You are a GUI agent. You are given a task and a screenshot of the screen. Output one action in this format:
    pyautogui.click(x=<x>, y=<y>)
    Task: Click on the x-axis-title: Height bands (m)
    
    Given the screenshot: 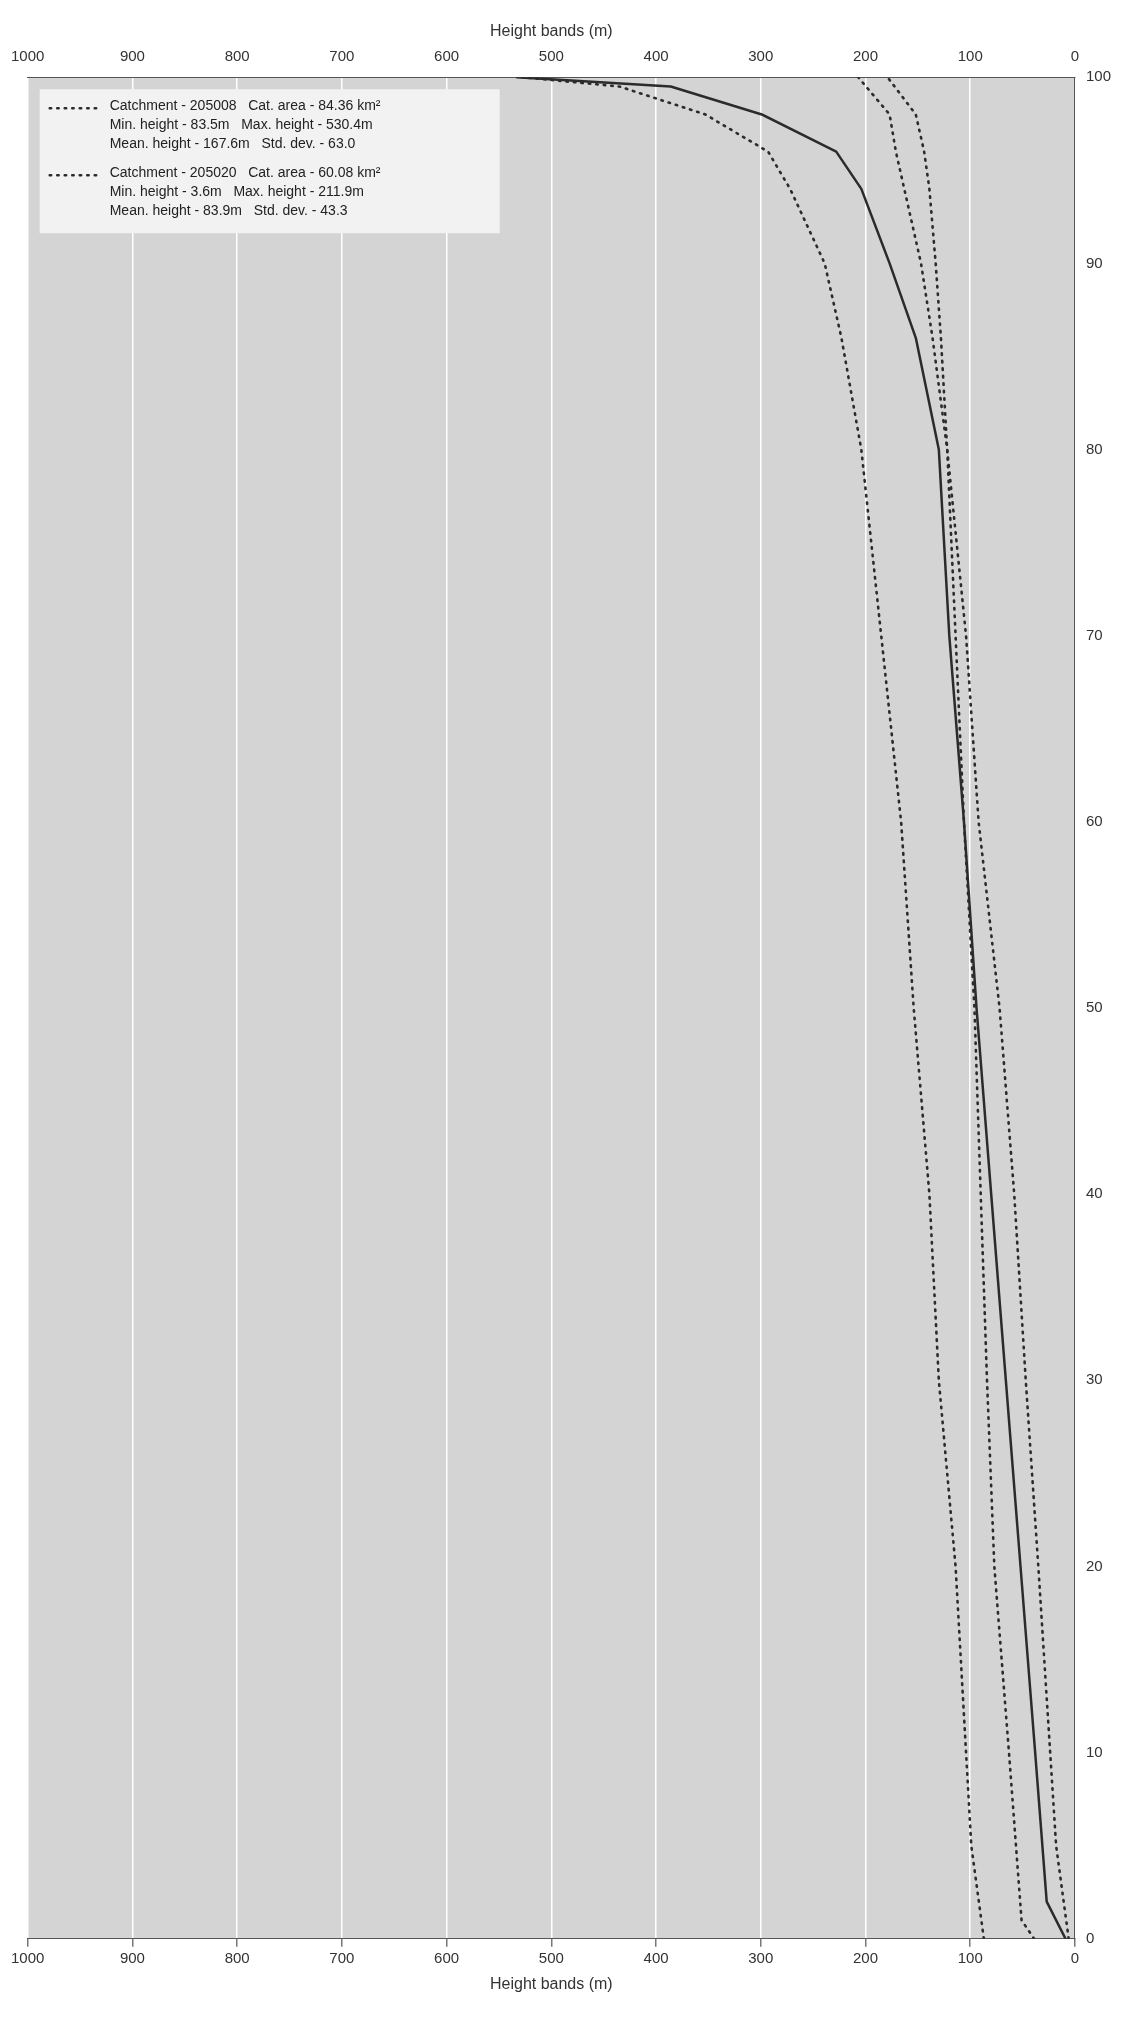 What is the action you would take?
    pyautogui.click(x=551, y=1983)
    